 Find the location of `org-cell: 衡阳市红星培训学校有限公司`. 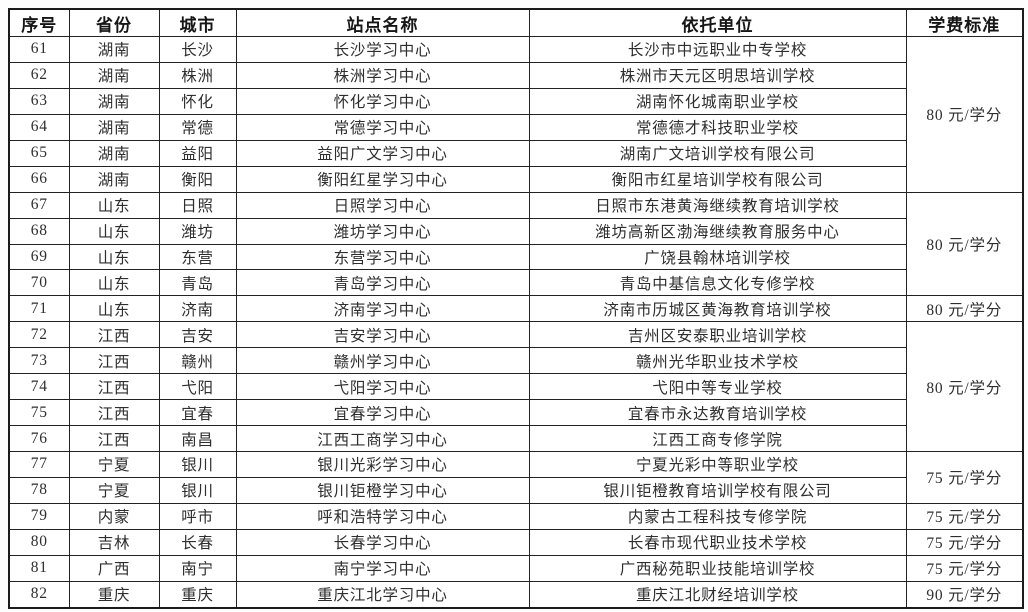

org-cell: 衡阳市红星培训学校有限公司 is located at coordinates (717, 179).